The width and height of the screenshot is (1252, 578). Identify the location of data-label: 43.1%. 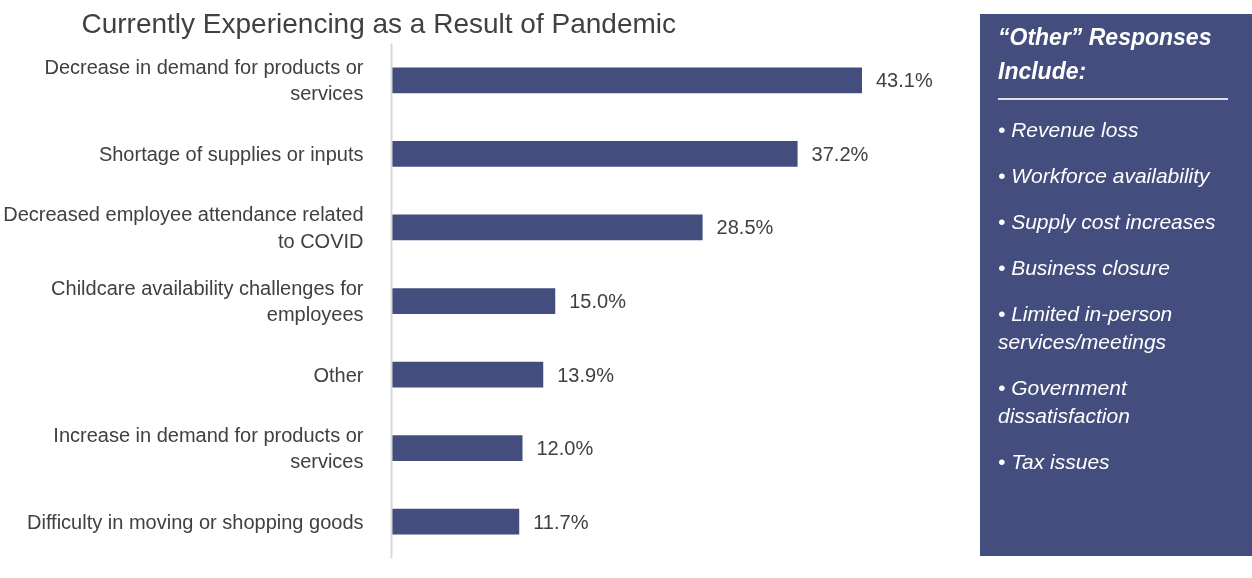
(904, 80).